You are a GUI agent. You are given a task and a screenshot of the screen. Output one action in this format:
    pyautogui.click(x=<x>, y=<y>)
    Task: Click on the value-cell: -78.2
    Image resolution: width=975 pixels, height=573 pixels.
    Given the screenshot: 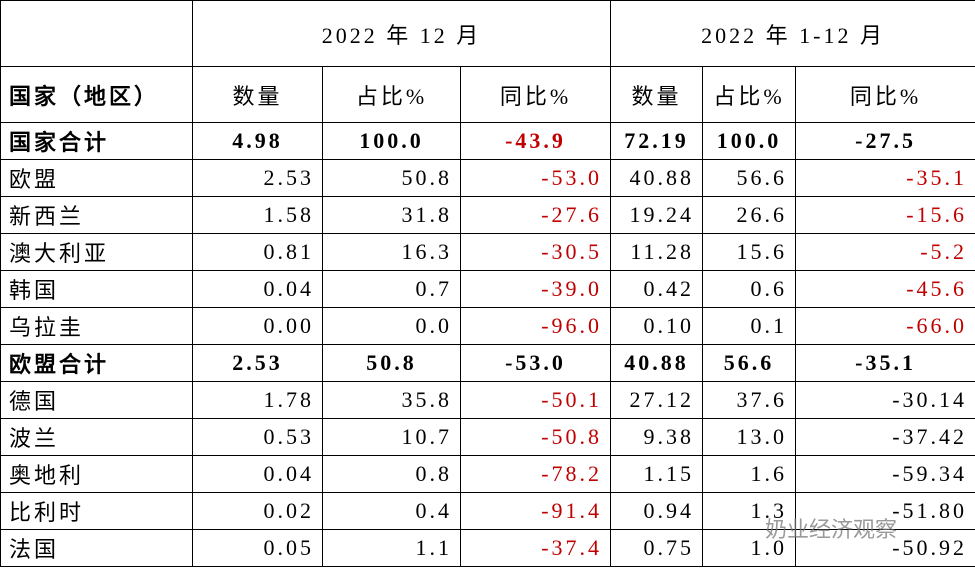 What is the action you would take?
    pyautogui.click(x=535, y=474)
    